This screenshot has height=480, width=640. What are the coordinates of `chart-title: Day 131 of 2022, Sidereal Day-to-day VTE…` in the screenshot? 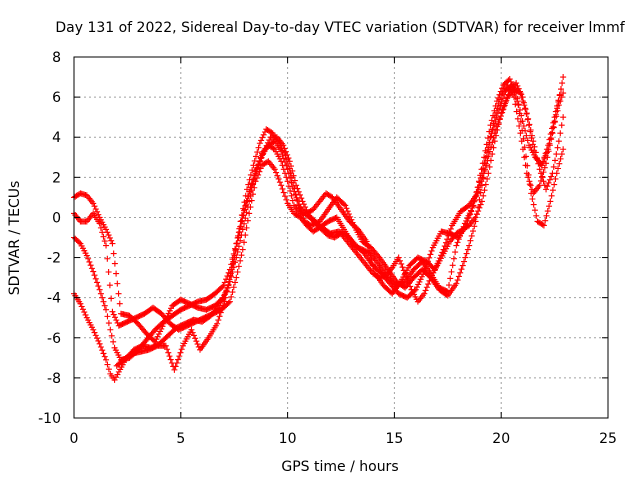 It's located at (340, 28).